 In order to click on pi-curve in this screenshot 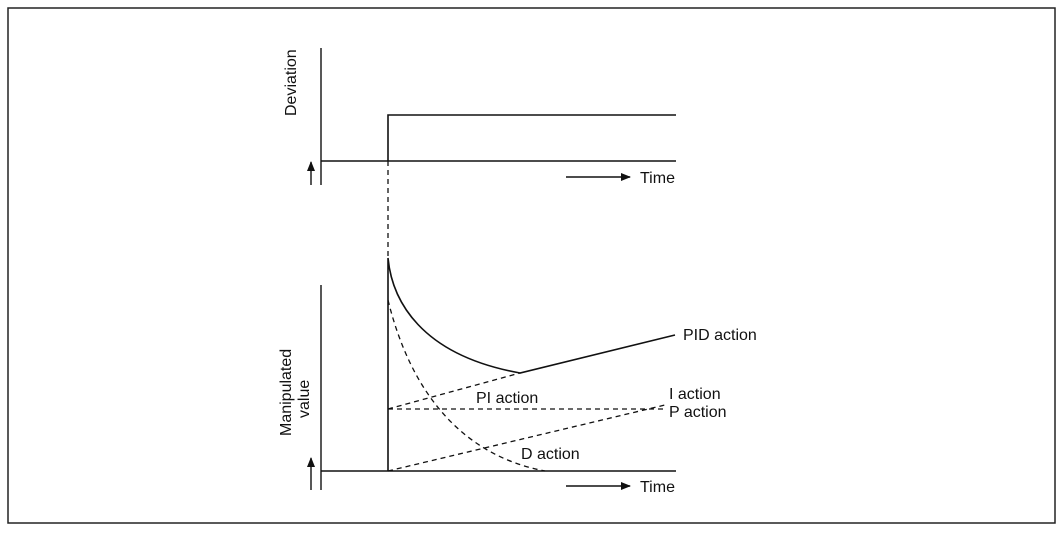, I will do `click(454, 391)`.